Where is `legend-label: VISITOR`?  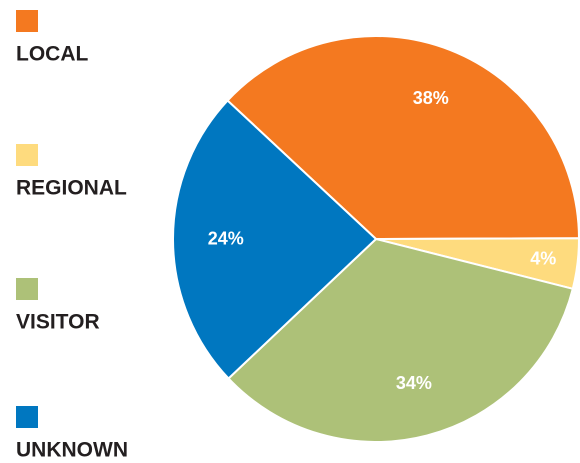
legend-label: VISITOR is located at coordinates (58, 322).